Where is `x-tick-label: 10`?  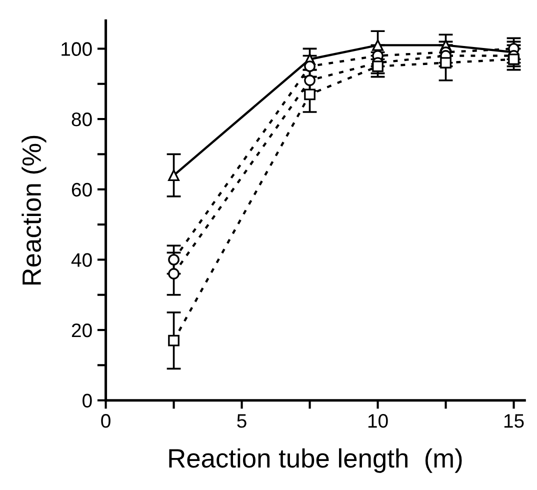
x-tick-label: 10 is located at coordinates (378, 421).